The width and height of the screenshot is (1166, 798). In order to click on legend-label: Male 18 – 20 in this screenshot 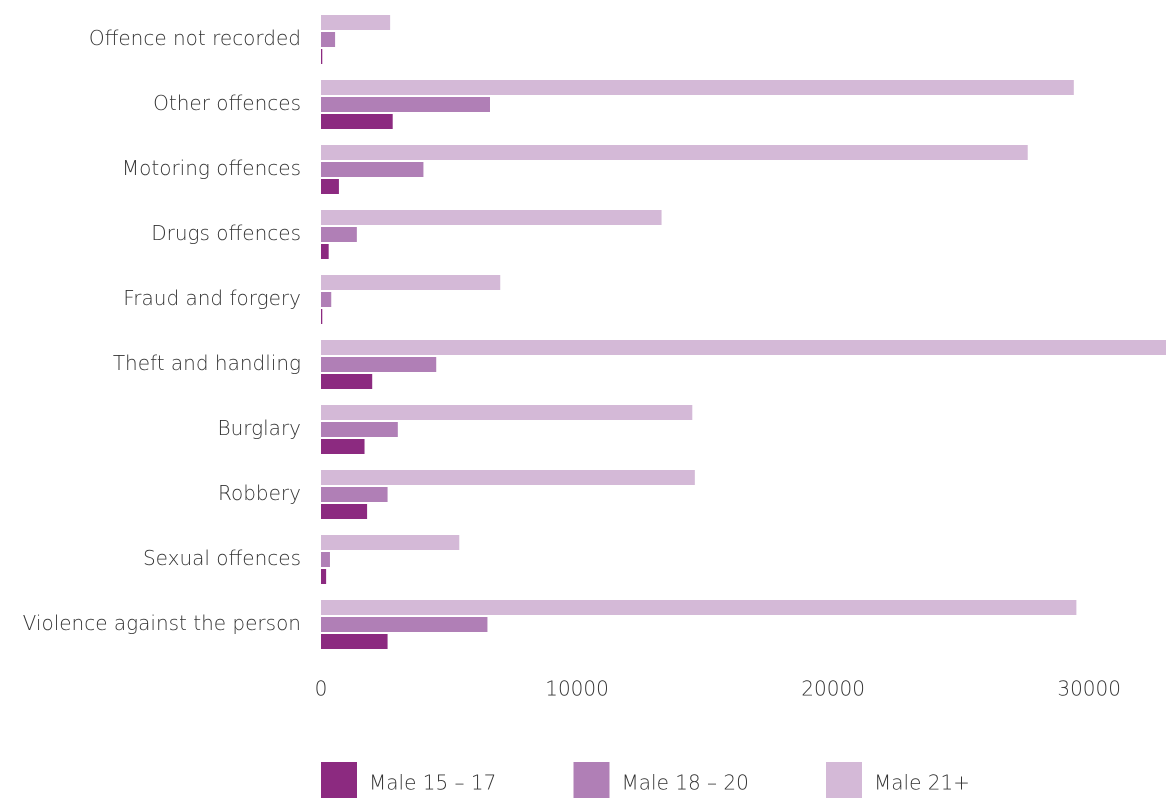, I will do `click(685, 783)`.